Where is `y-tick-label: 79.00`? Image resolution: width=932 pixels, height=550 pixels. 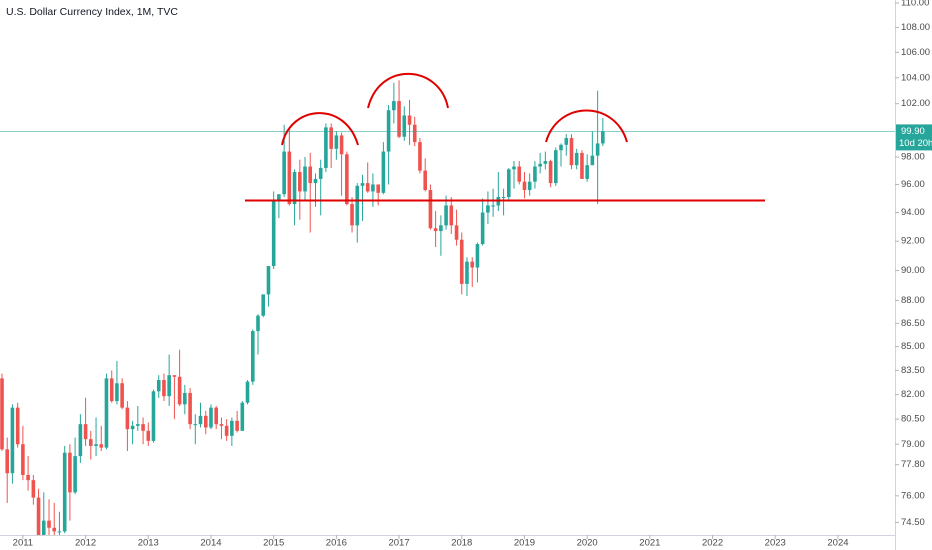
y-tick-label: 79.00 is located at coordinates (913, 444).